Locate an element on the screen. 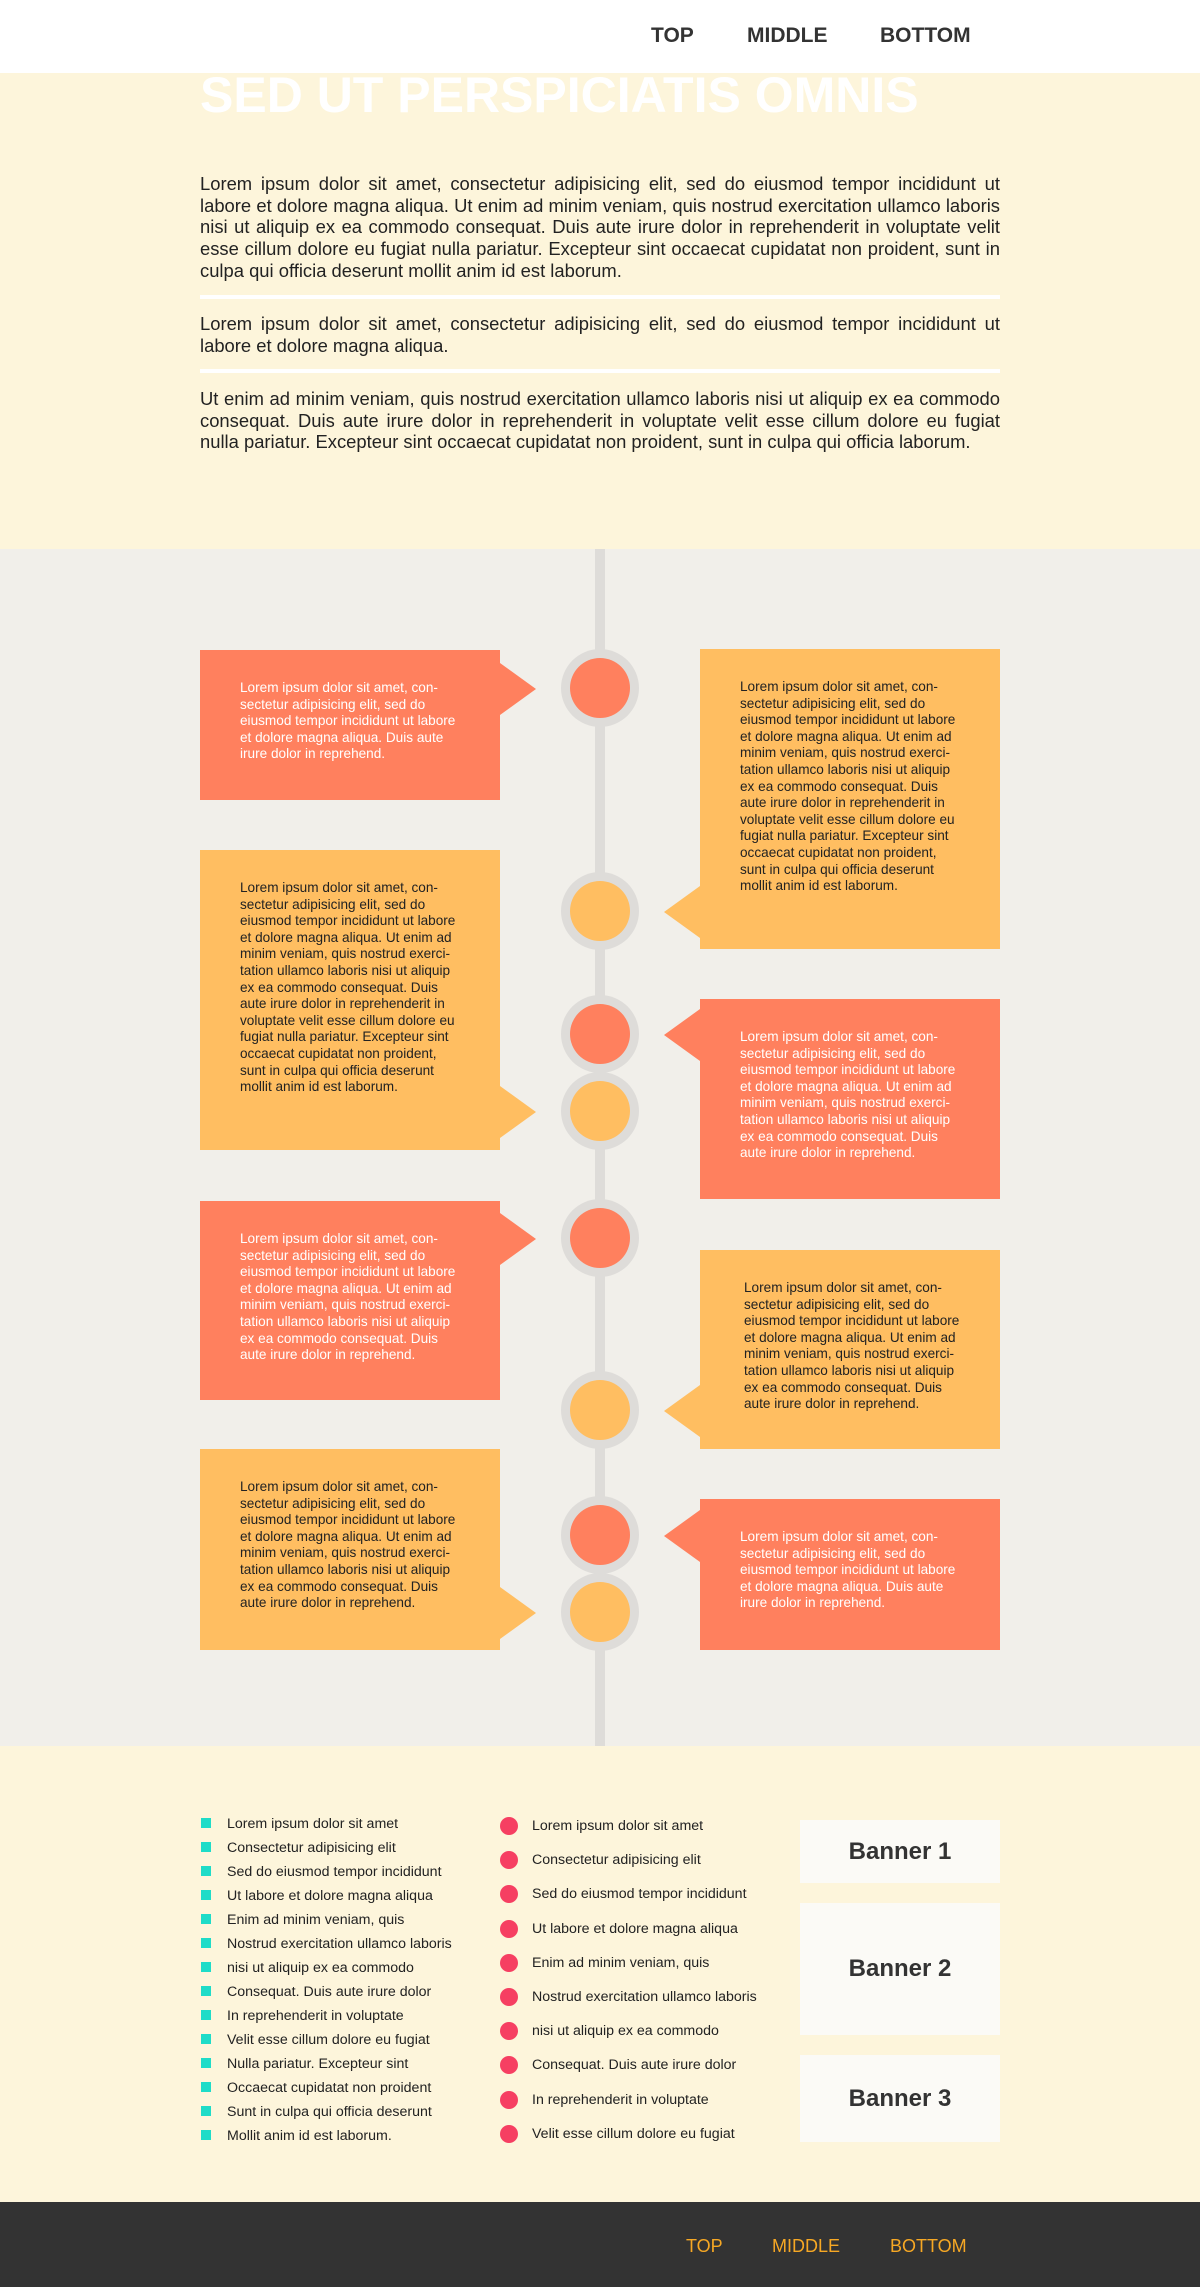 The height and width of the screenshot is (2287, 1200). banner-3: Banner 3 is located at coordinates (900, 2098).